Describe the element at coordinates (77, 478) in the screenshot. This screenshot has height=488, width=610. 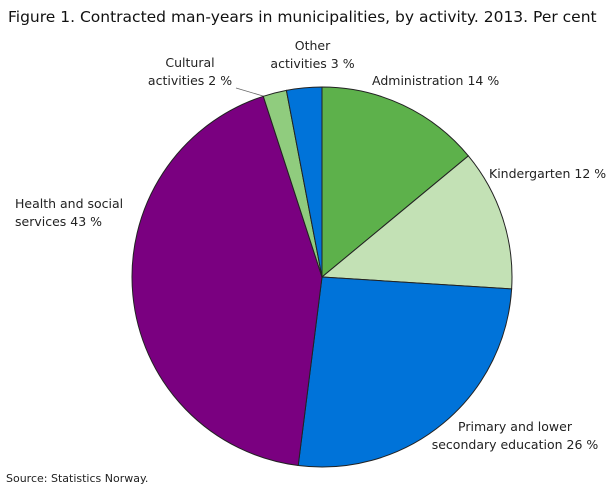
I see `source: Source: Statistics Norway.` at that location.